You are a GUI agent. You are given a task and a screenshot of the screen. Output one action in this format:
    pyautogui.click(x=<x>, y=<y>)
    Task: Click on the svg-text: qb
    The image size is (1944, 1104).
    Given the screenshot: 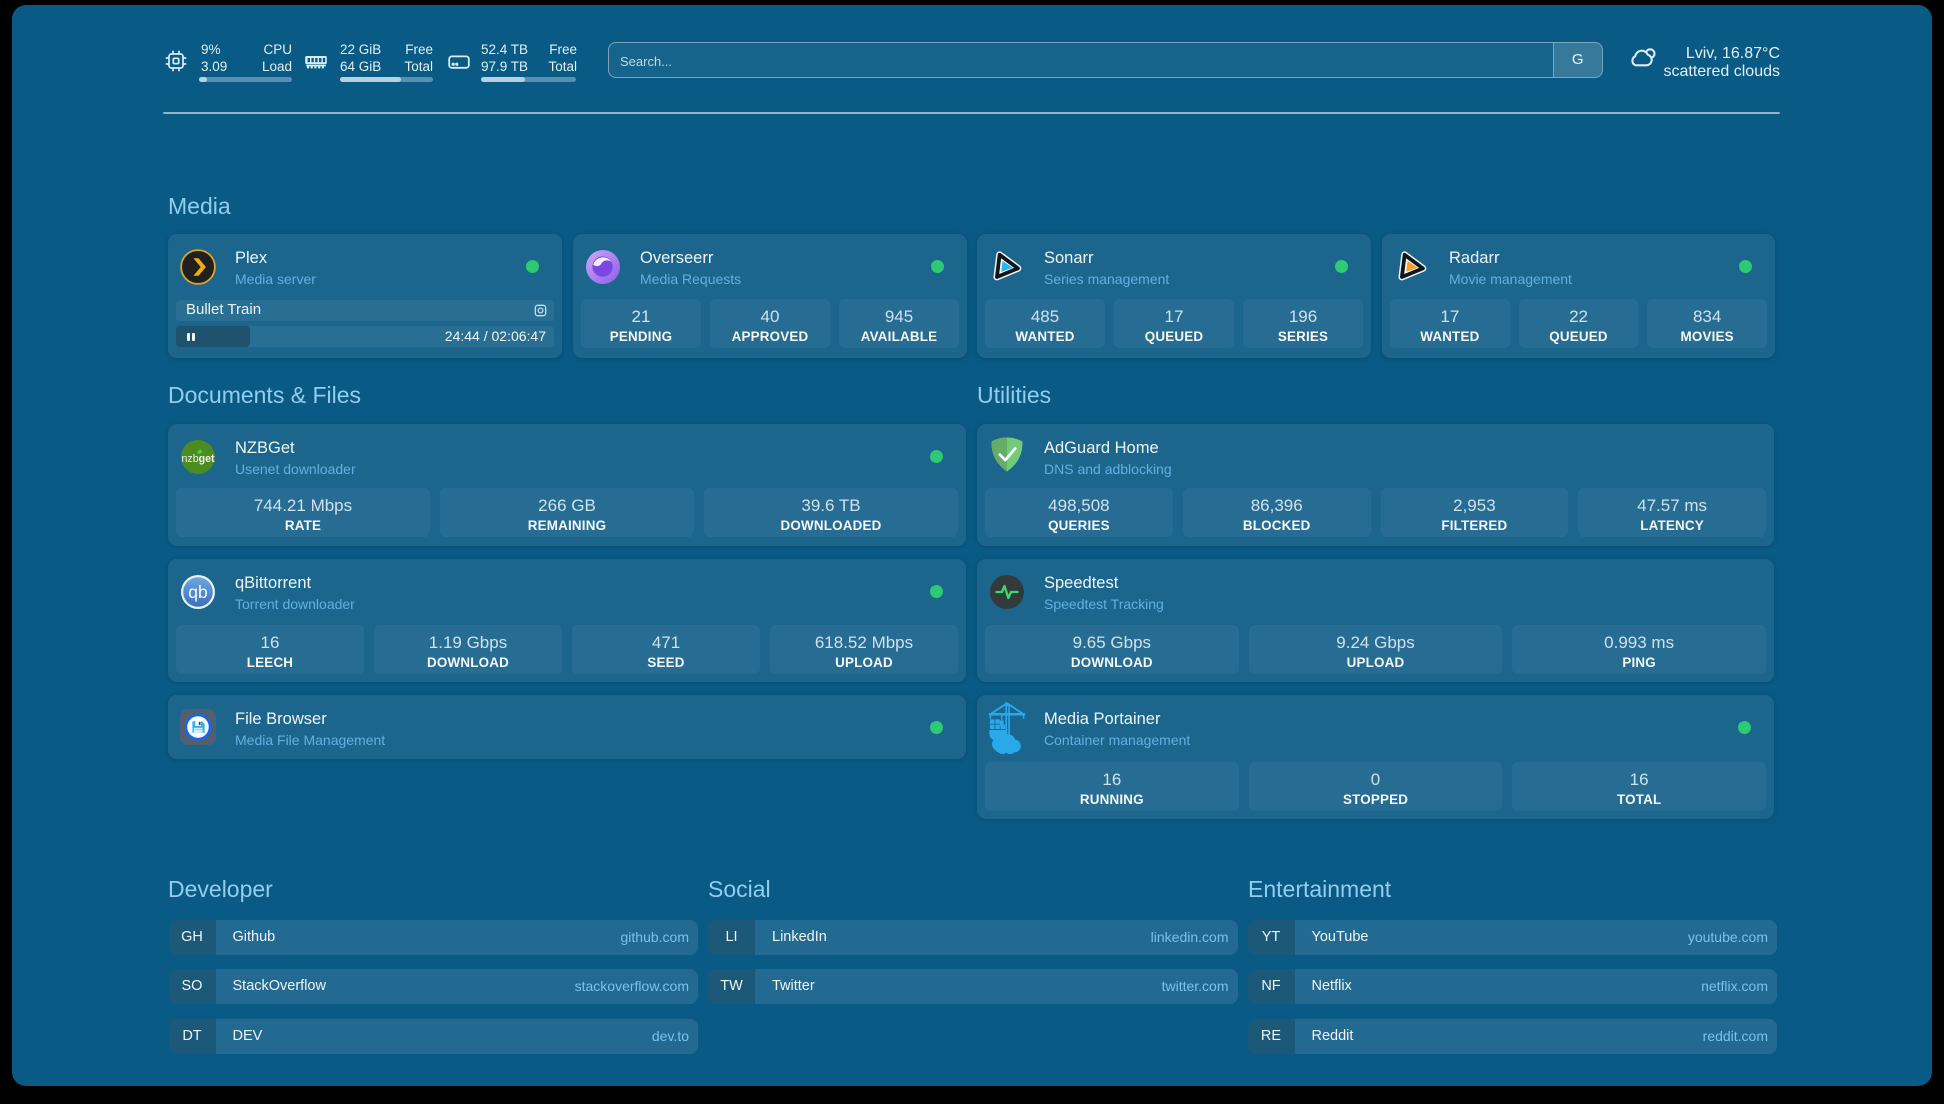 What is the action you would take?
    pyautogui.click(x=197, y=592)
    